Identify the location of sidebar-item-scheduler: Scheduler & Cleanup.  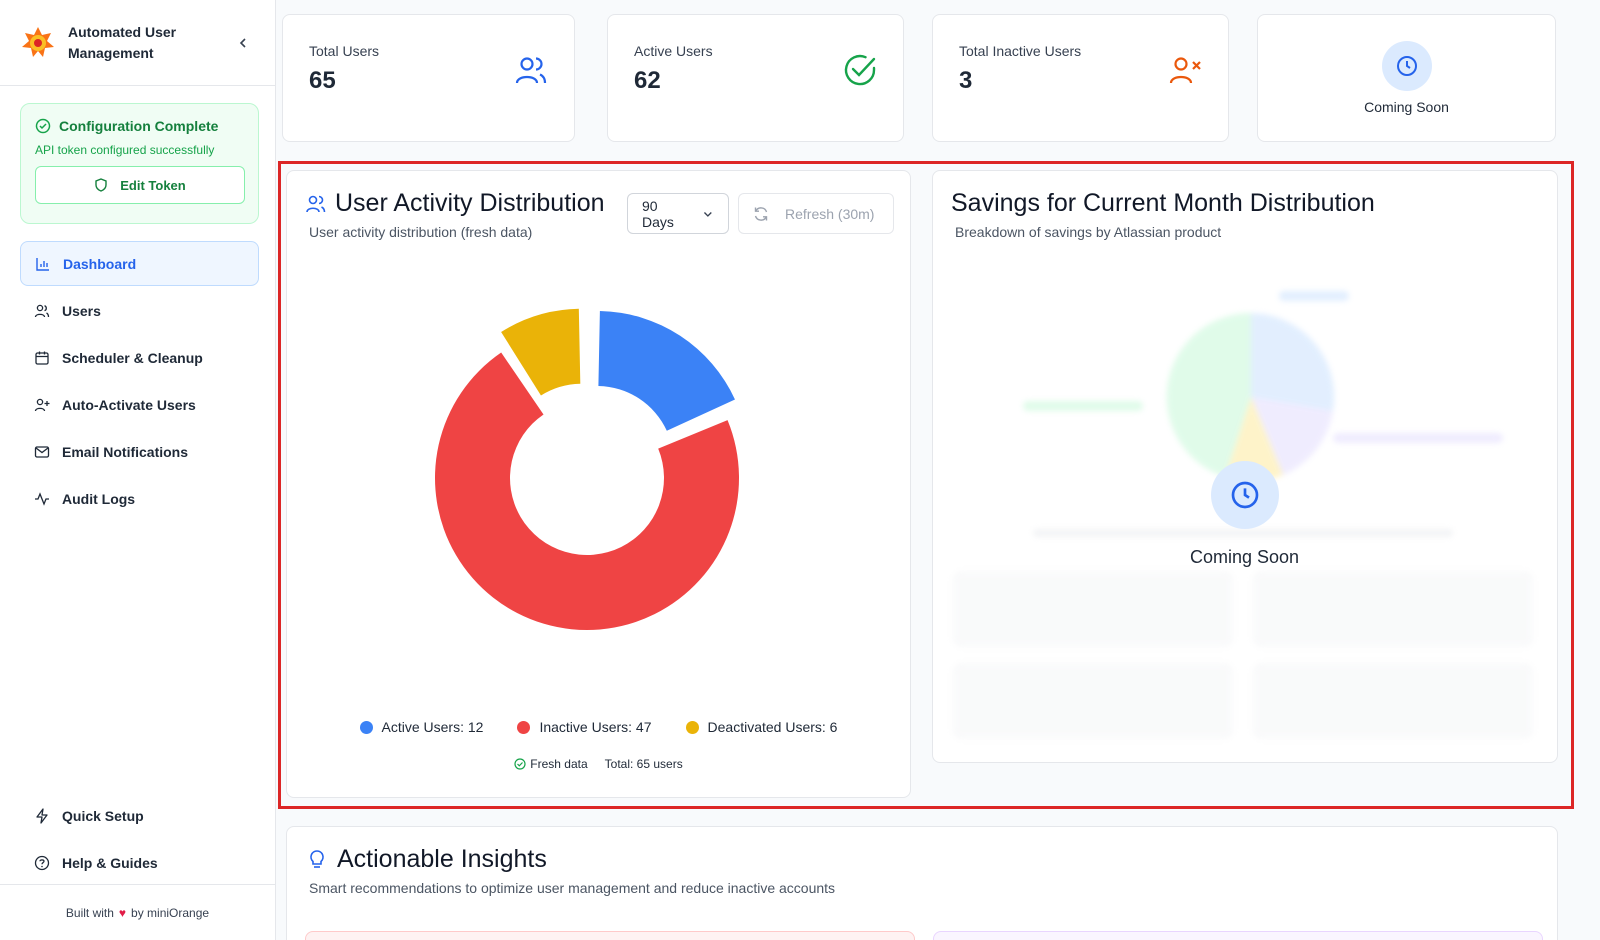
(139, 357).